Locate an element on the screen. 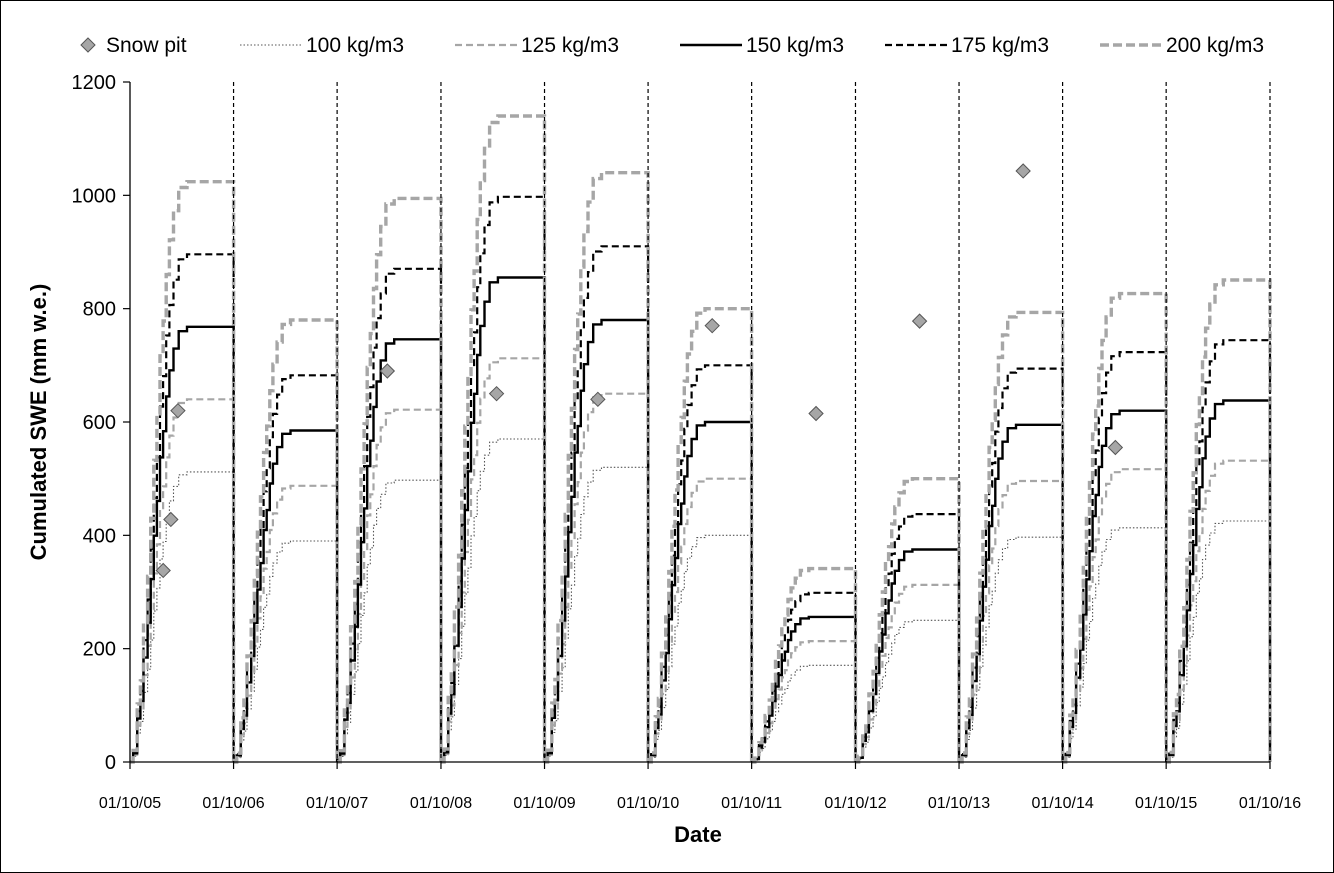  legend-150-label: 150 kg/m3 is located at coordinates (795, 45).